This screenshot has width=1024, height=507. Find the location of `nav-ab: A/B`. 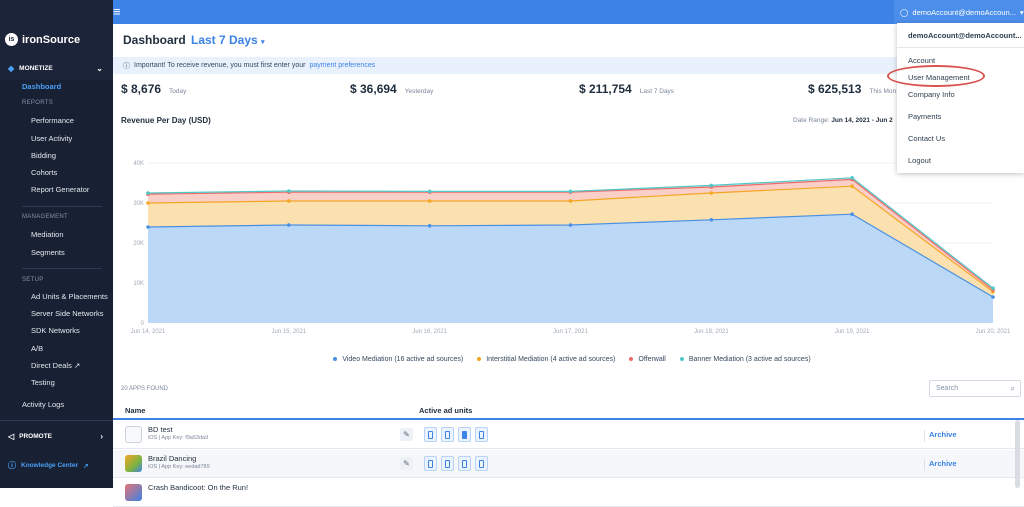

nav-ab: A/B is located at coordinates (37, 348).